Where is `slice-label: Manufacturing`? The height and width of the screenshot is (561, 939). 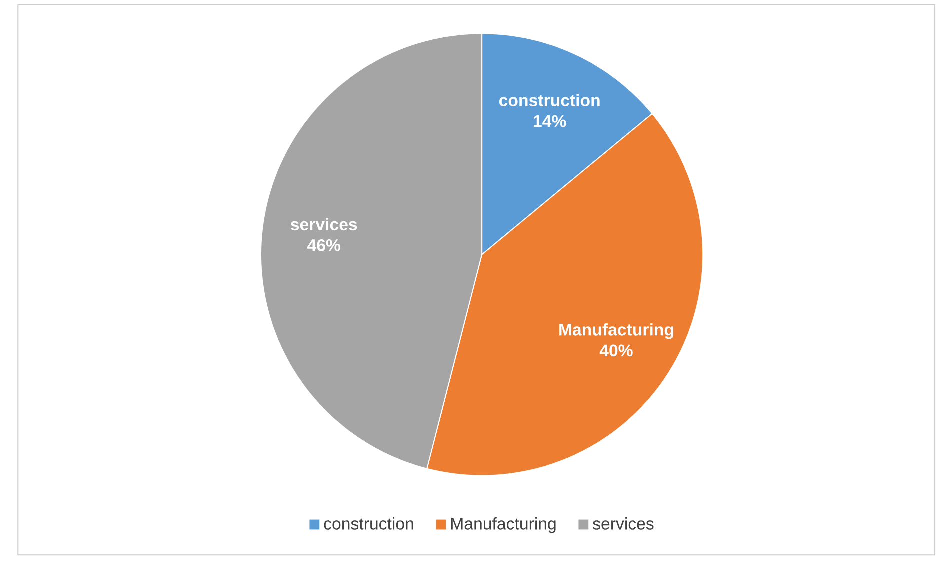
slice-label: Manufacturing is located at coordinates (617, 331).